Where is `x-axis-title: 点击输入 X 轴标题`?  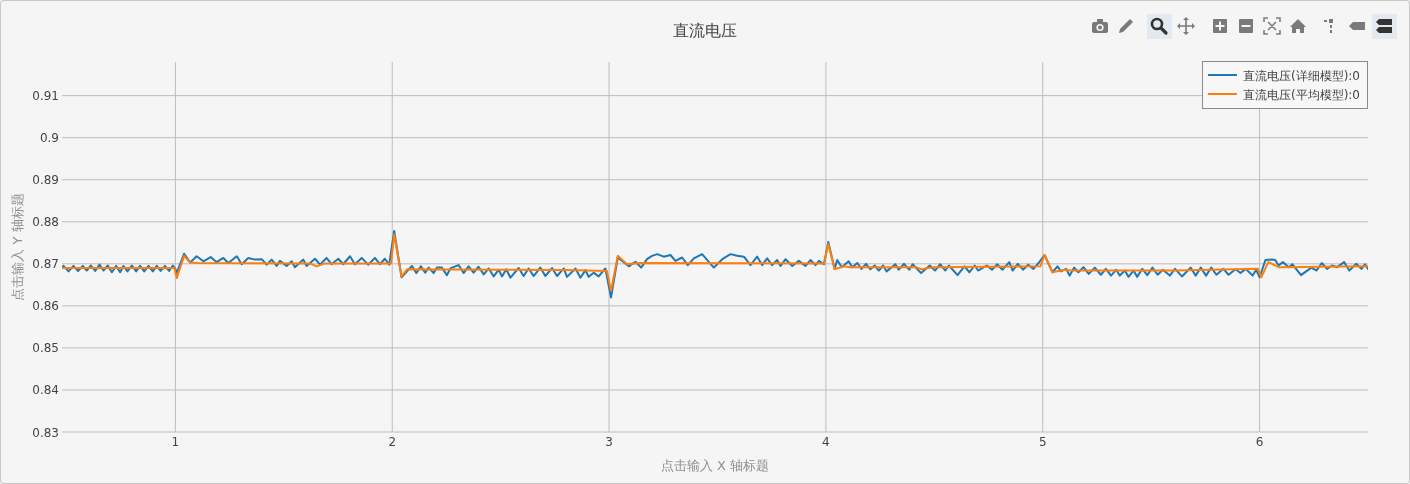
x-axis-title: 点击输入 X 轴标题 is located at coordinates (715, 465).